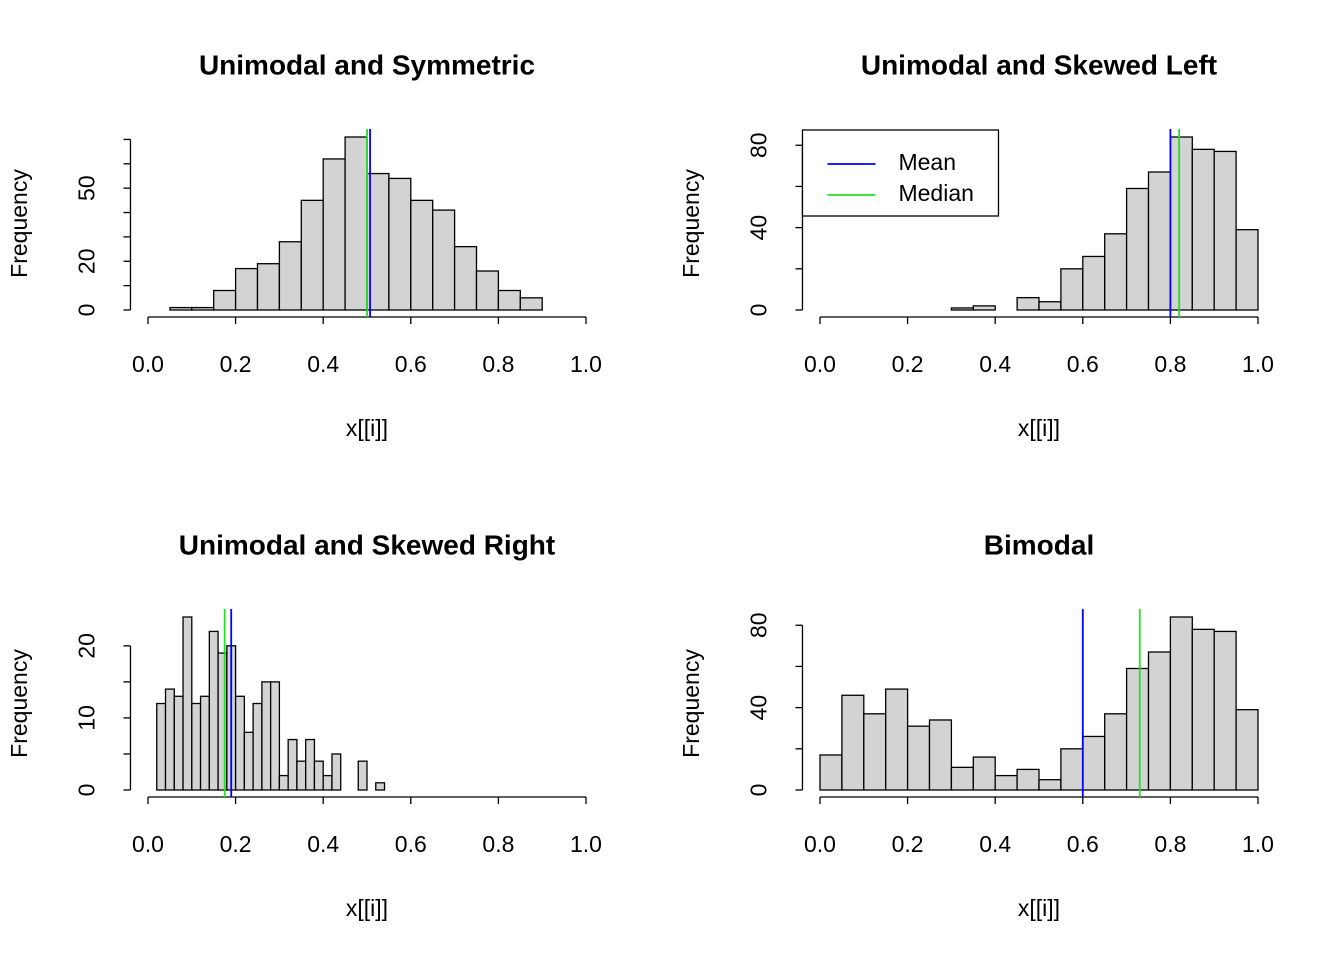 The image size is (1344, 960). What do you see at coordinates (87, 718) in the screenshot?
I see `y-tick-label: 10` at bounding box center [87, 718].